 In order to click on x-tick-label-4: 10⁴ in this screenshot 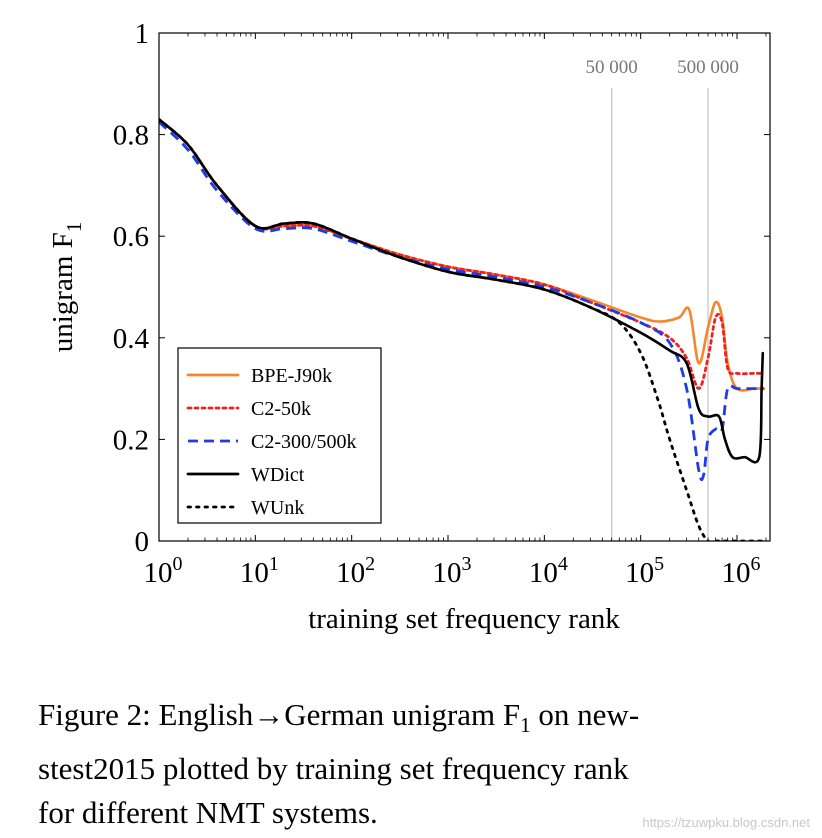, I will do `click(548, 571)`.